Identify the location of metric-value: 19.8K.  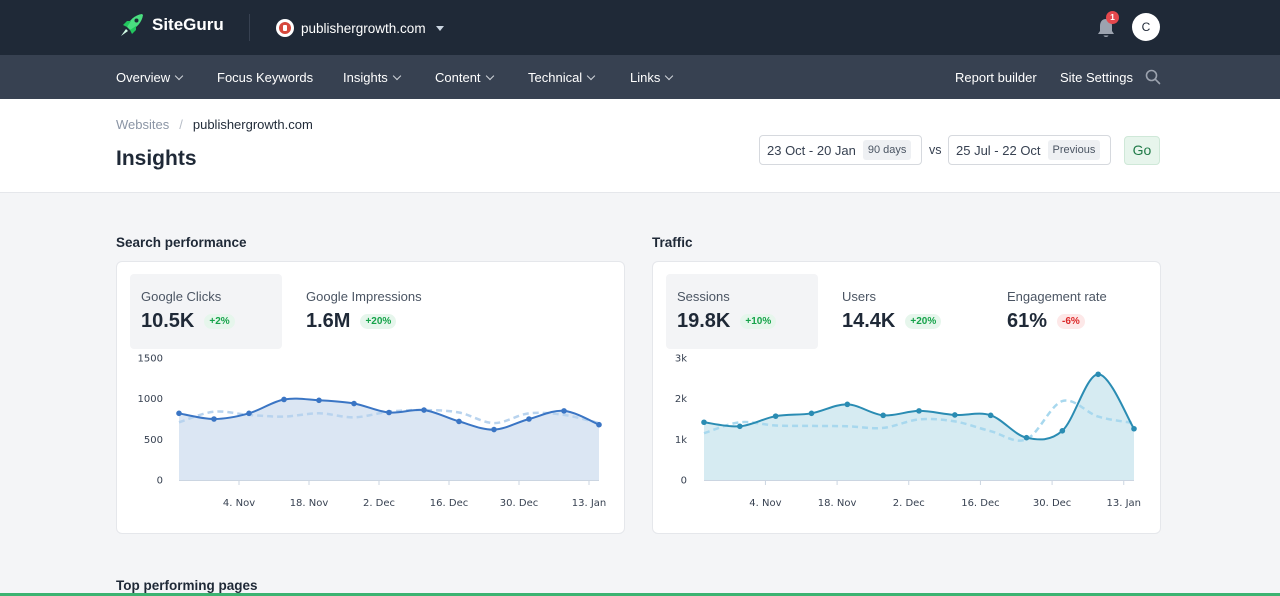
(704, 321).